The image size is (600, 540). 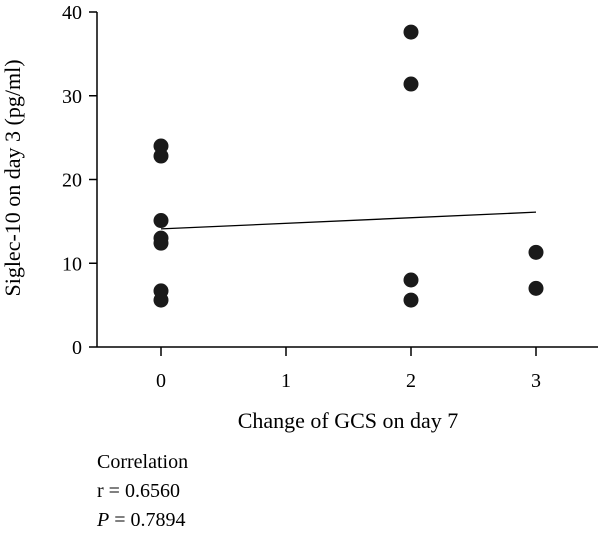 What do you see at coordinates (138, 491) in the screenshot?
I see `r-value: r = 0.6560` at bounding box center [138, 491].